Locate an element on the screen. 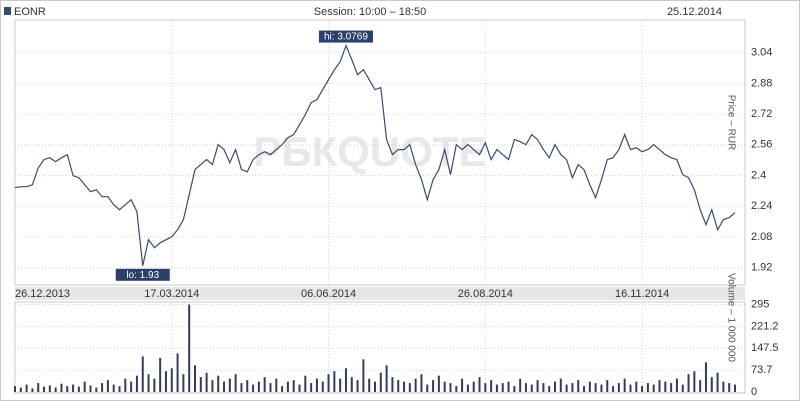  x-tick-label: 16.11.2014 is located at coordinates (642, 294).